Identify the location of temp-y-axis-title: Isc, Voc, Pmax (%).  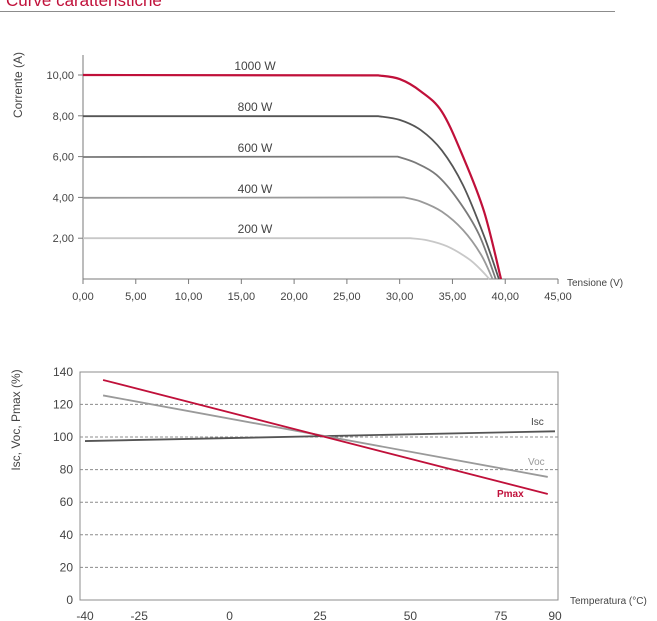
(16, 419).